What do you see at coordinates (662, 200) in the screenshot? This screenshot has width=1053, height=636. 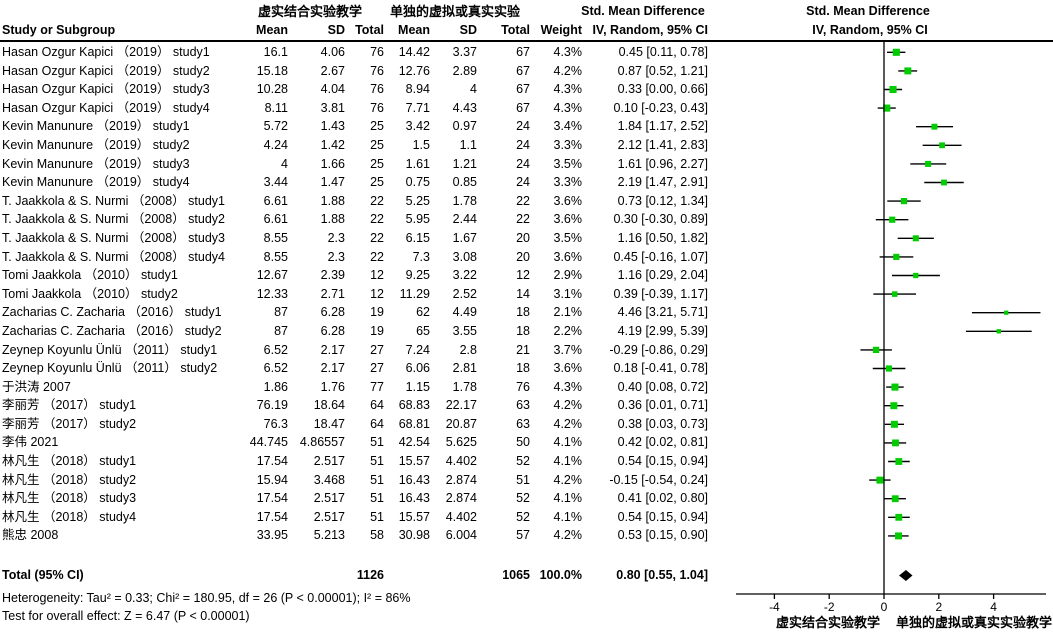 I see `ci-text-cell: 0.73 [0.12, 1.34]` at bounding box center [662, 200].